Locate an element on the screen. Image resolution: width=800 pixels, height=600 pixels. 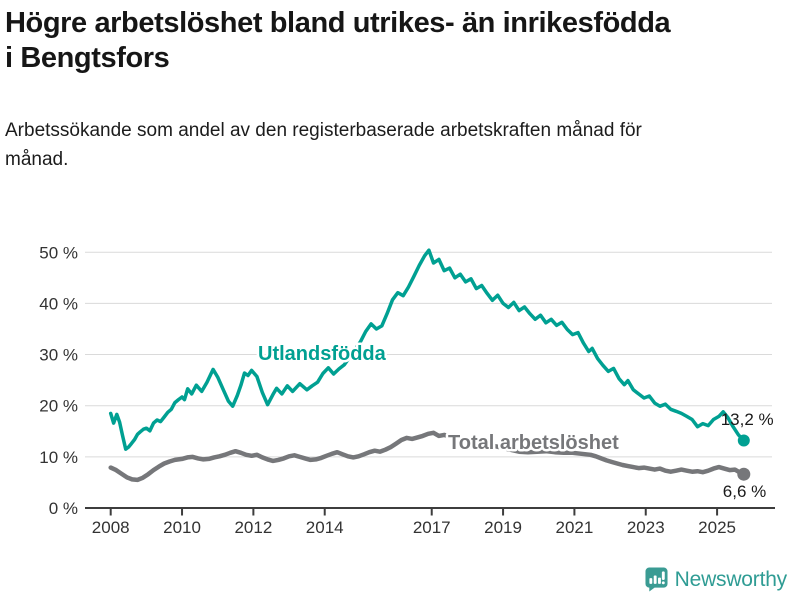
y-axis-label: 20 % is located at coordinates (58, 406).